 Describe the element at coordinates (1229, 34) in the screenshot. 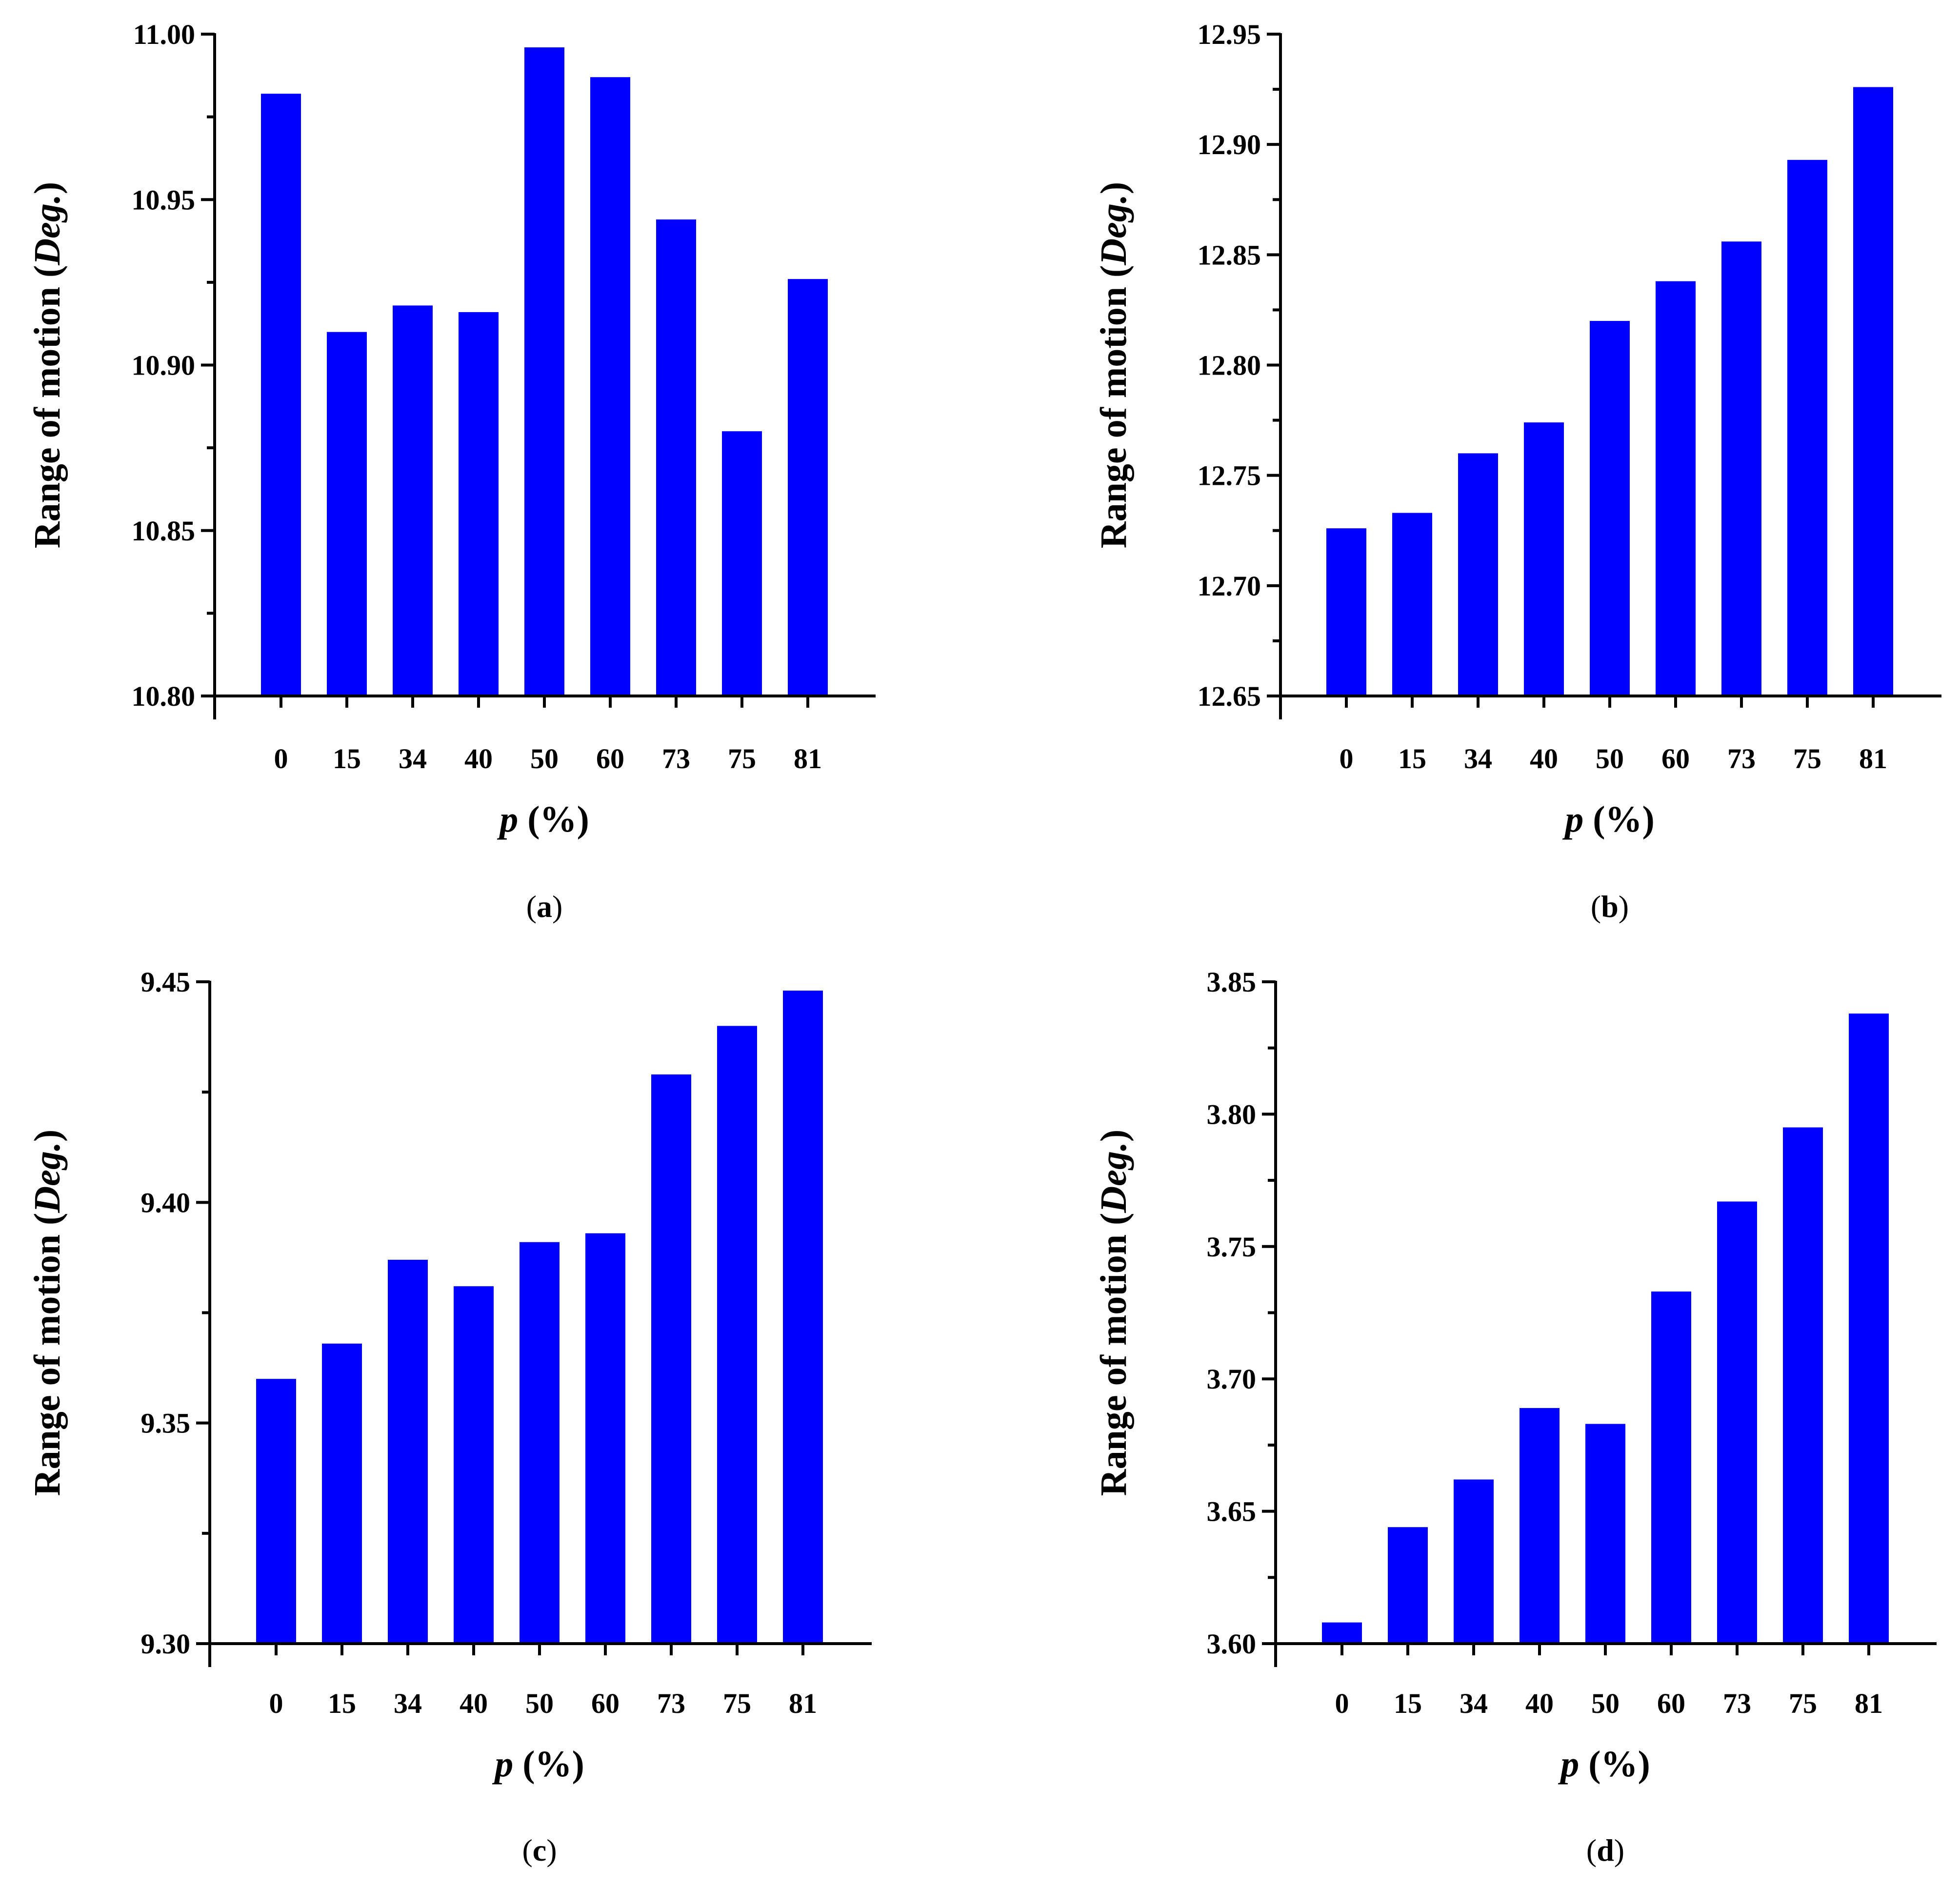

I see `y-tick-label: 12.95` at that location.